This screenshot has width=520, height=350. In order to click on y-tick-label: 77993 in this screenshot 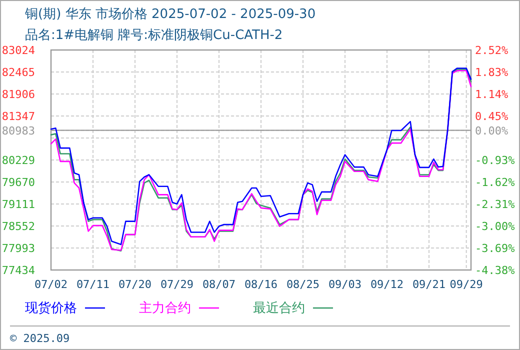, I will do `click(18, 248)`.